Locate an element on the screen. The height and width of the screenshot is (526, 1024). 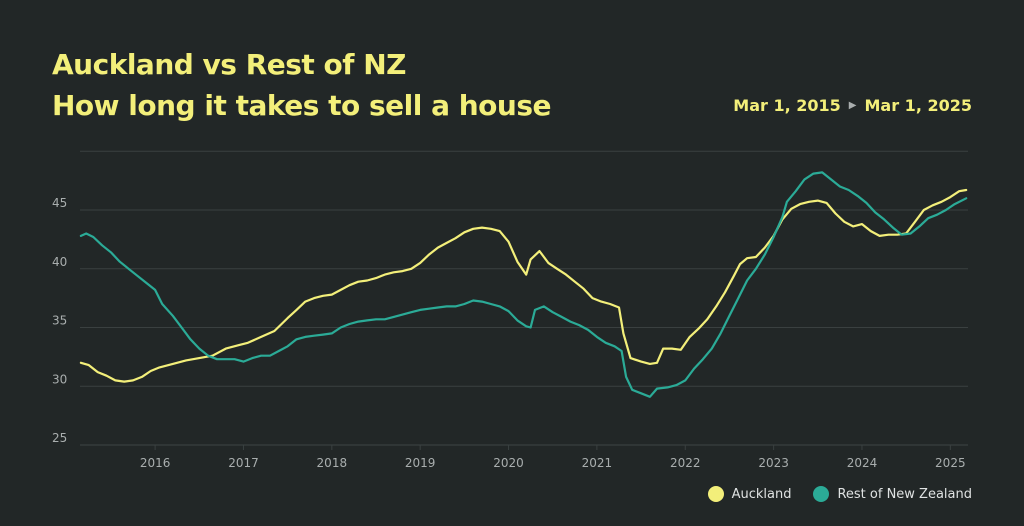
play-arrow-icon: ▶ is located at coordinates (852, 105).